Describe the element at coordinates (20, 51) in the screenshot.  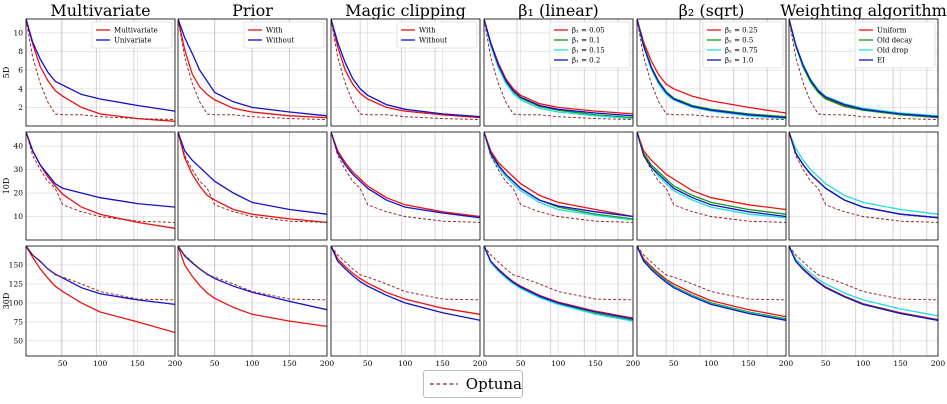
I see `y-tick-label: 8` at that location.